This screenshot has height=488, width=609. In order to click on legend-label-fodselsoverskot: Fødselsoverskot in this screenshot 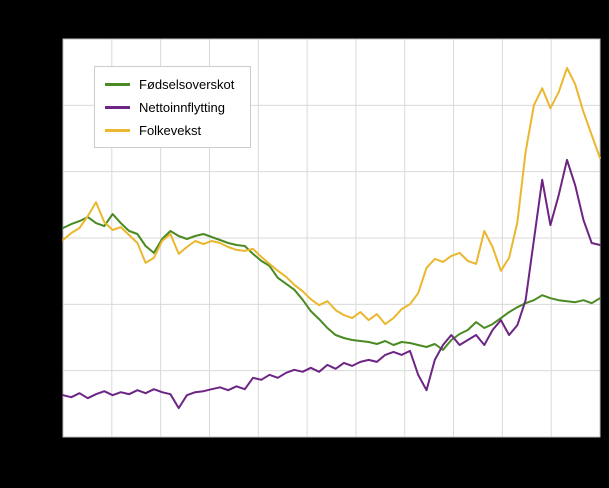, I will do `click(187, 84)`.